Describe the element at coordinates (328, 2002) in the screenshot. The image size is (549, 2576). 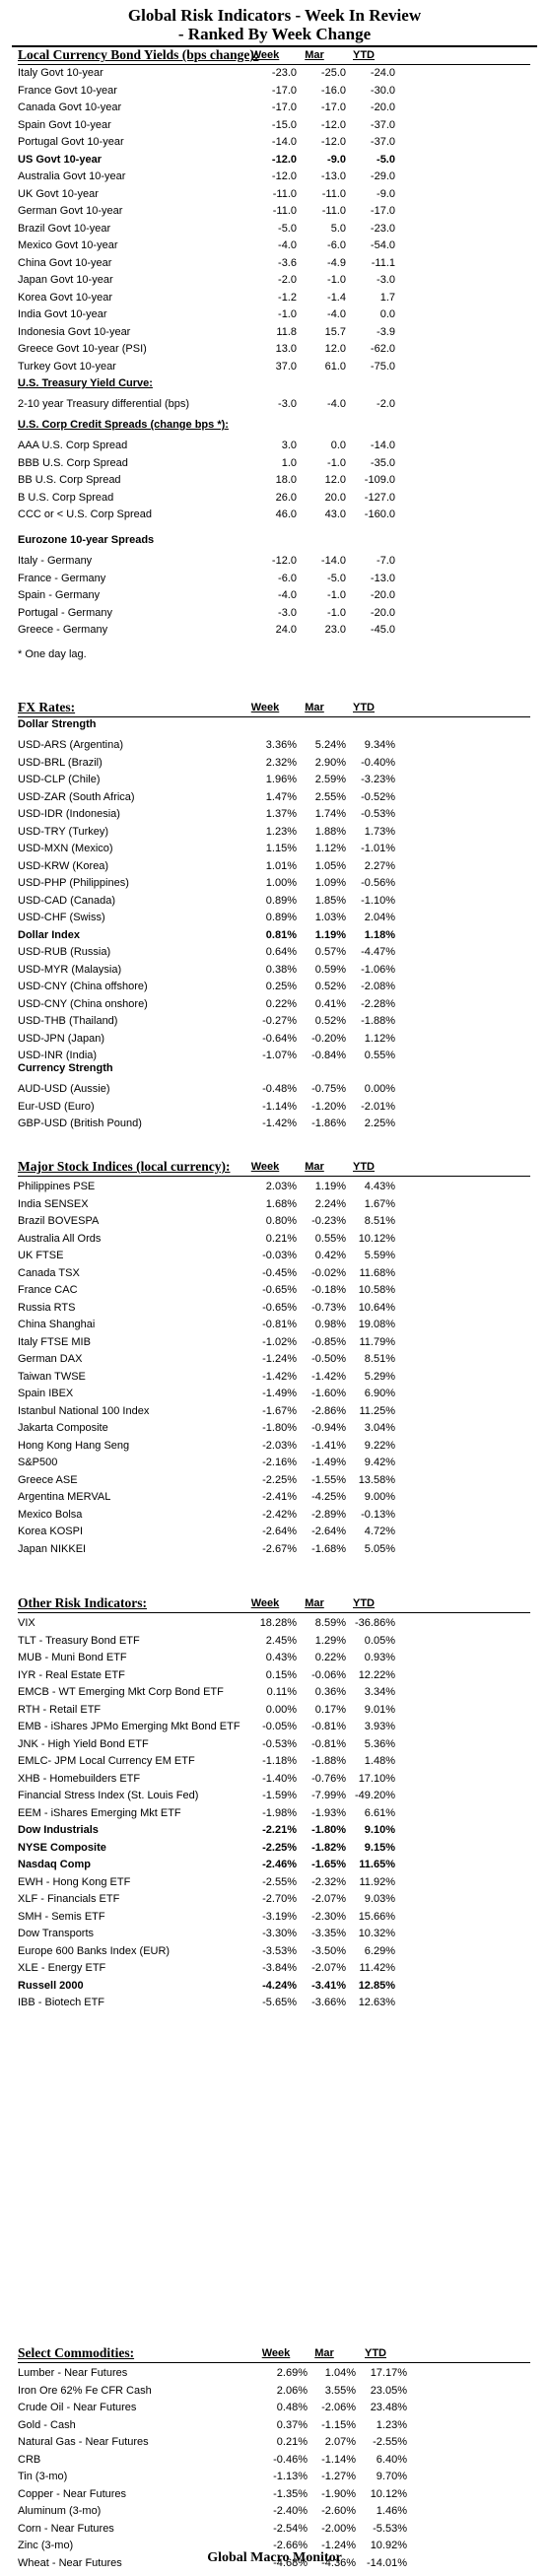
I see `mar-value: -3.66%` at that location.